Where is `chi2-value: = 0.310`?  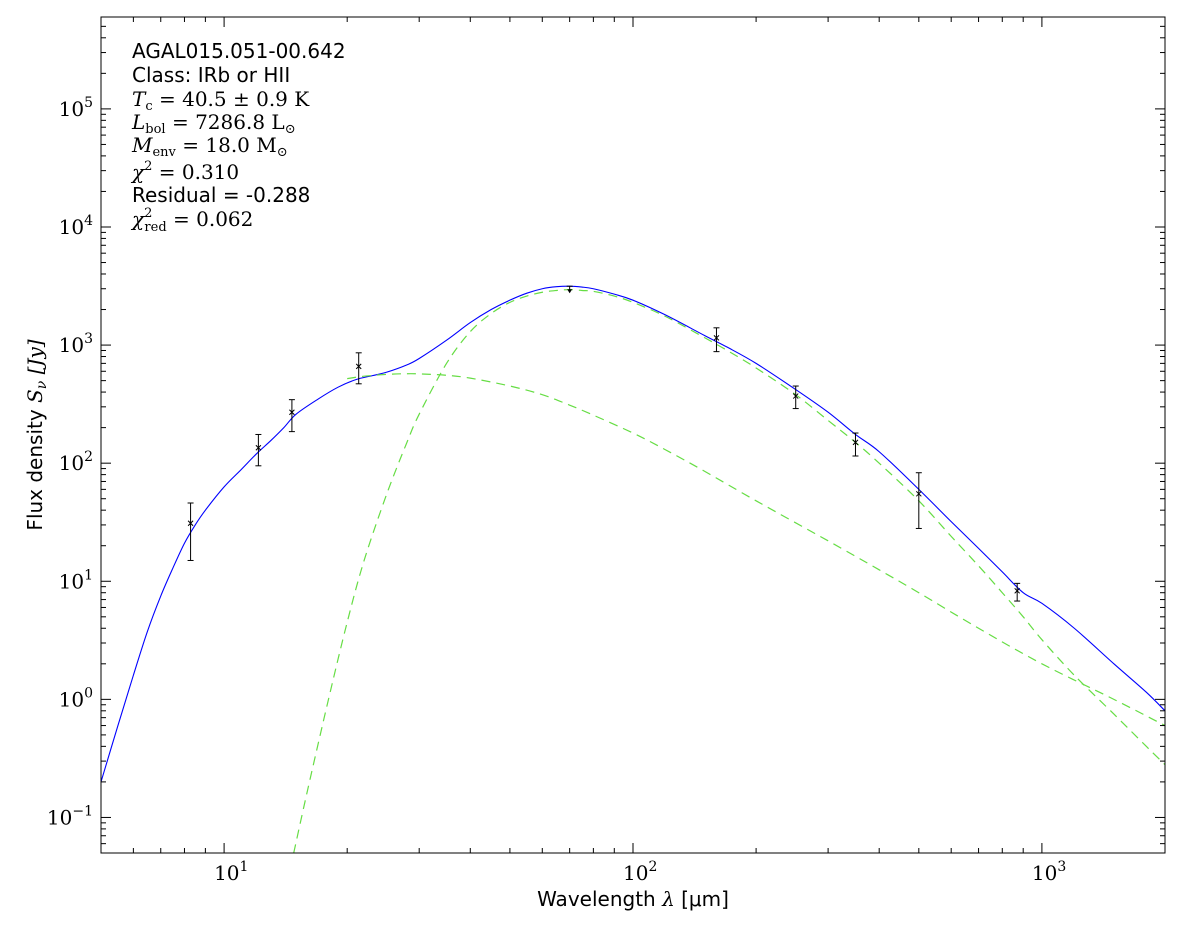
chi2-value: = 0.310 is located at coordinates (195, 172).